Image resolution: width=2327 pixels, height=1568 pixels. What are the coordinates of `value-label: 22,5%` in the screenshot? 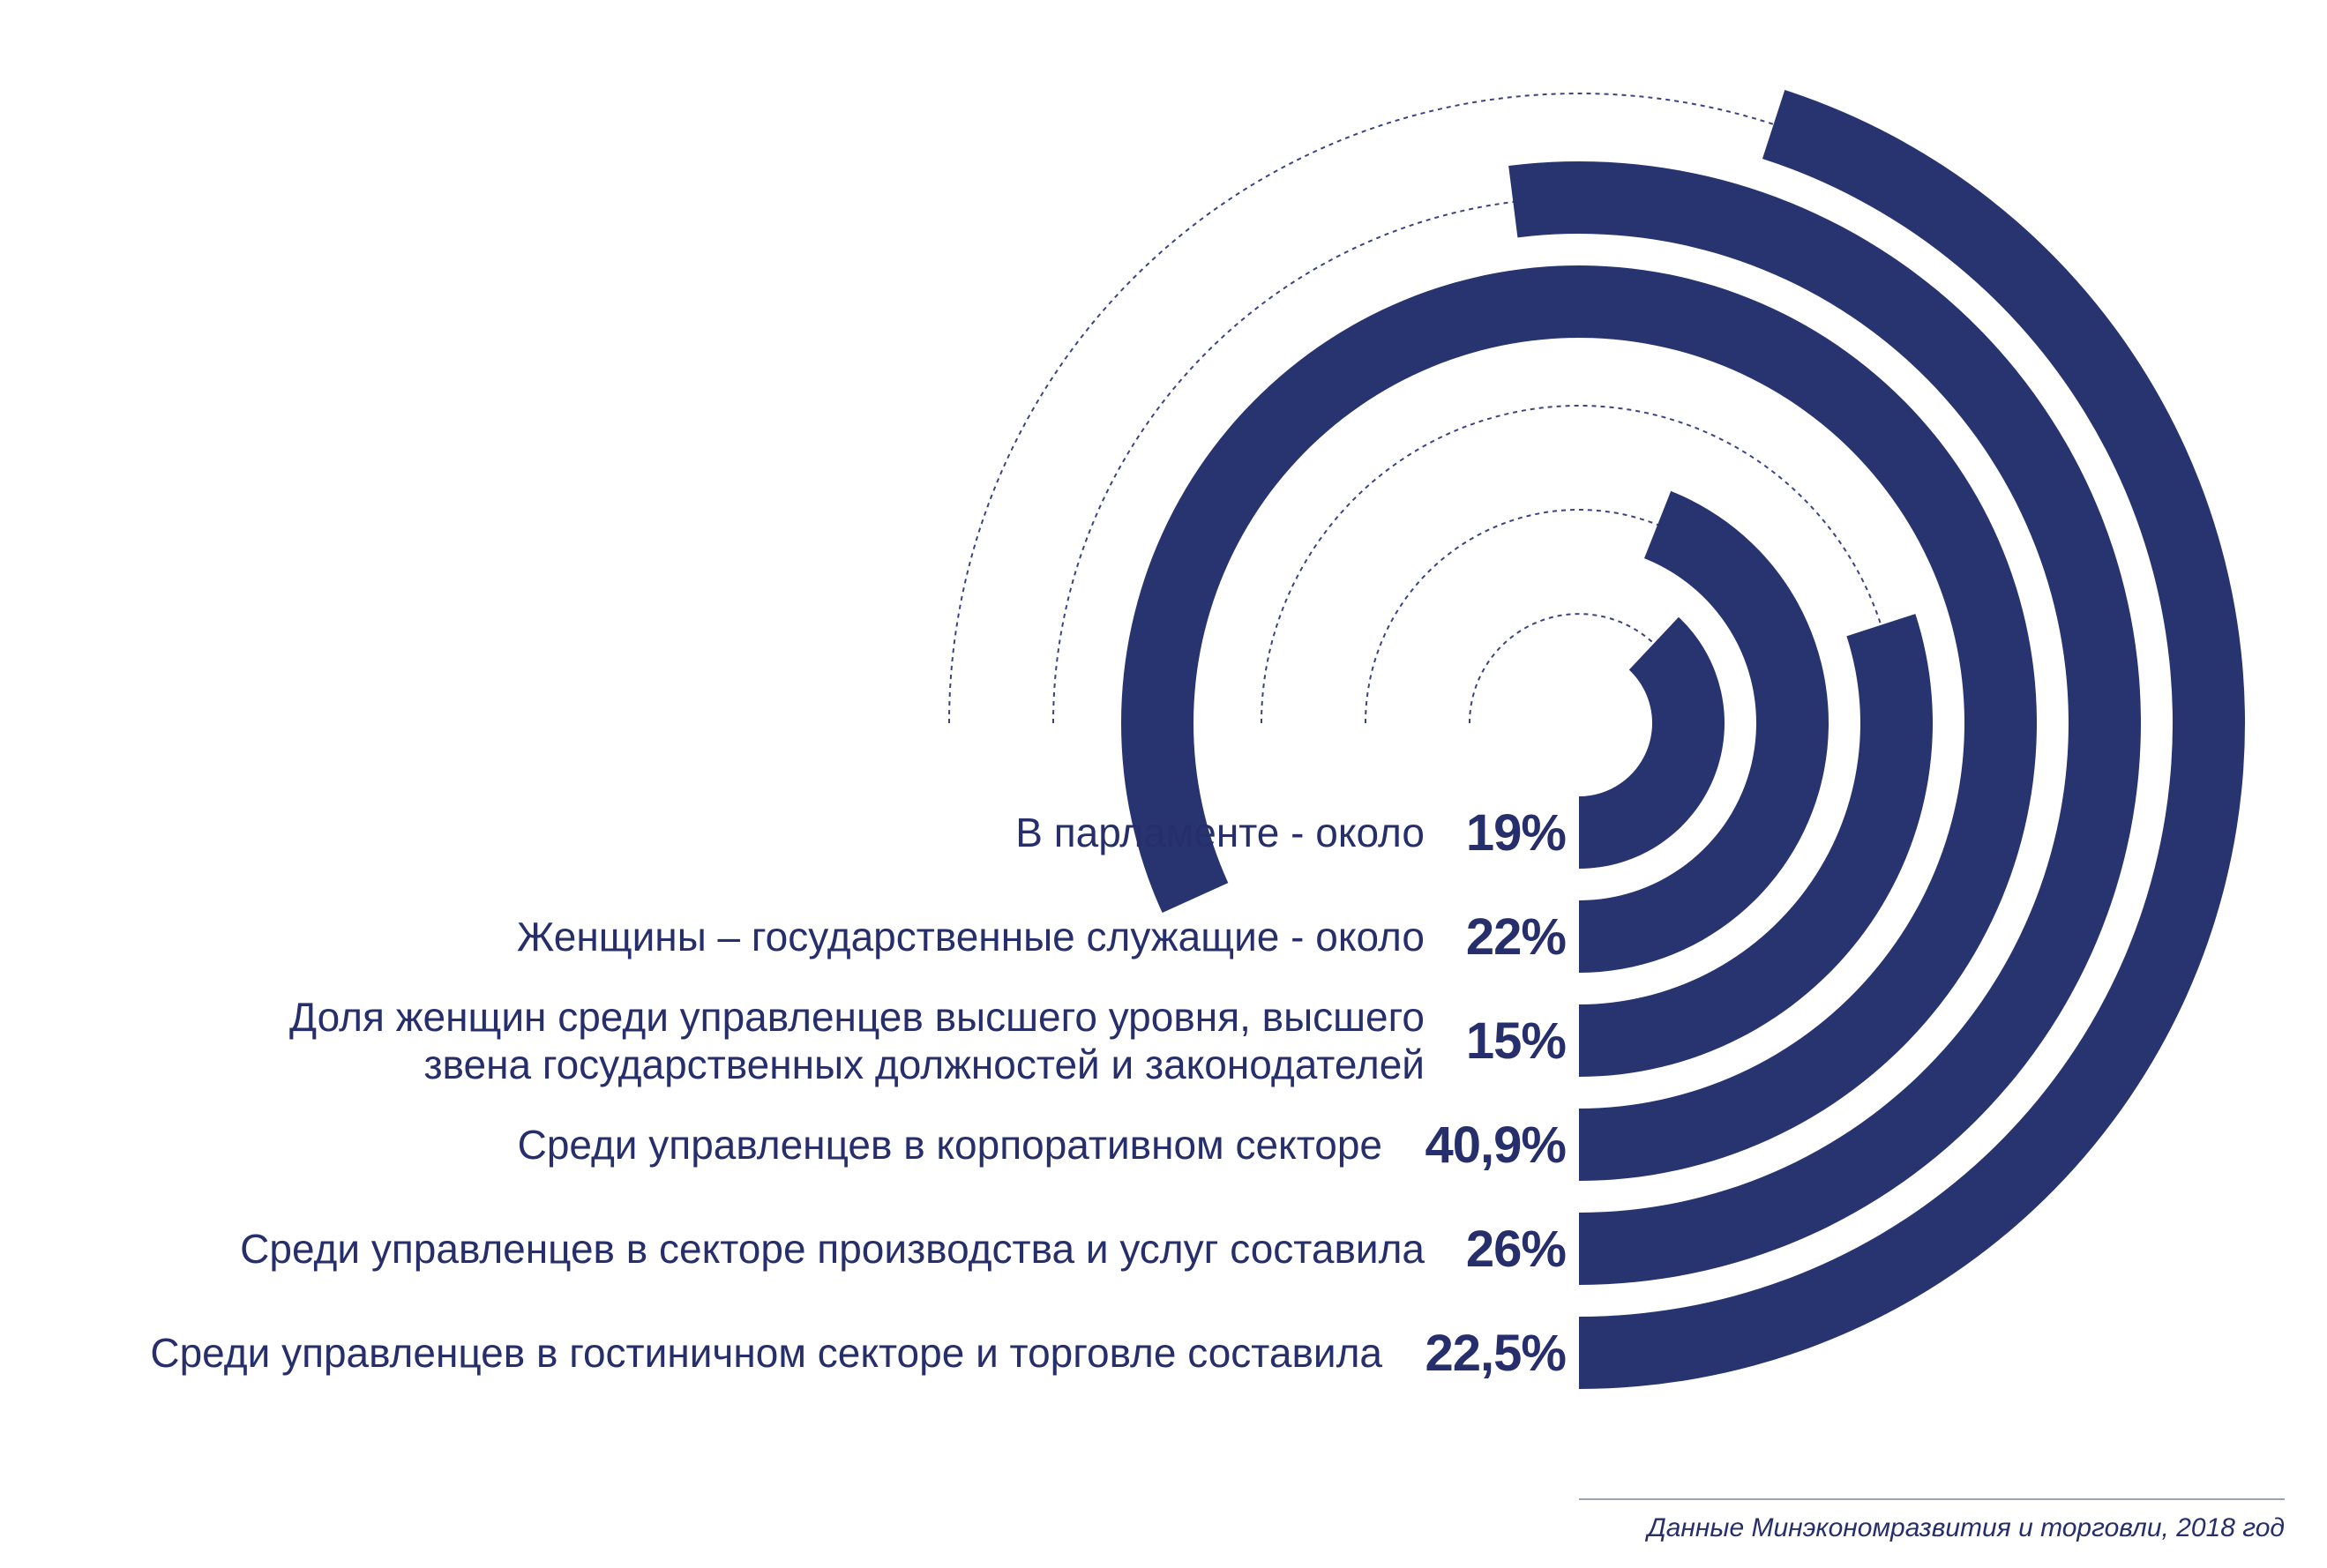 It's located at (1496, 1353).